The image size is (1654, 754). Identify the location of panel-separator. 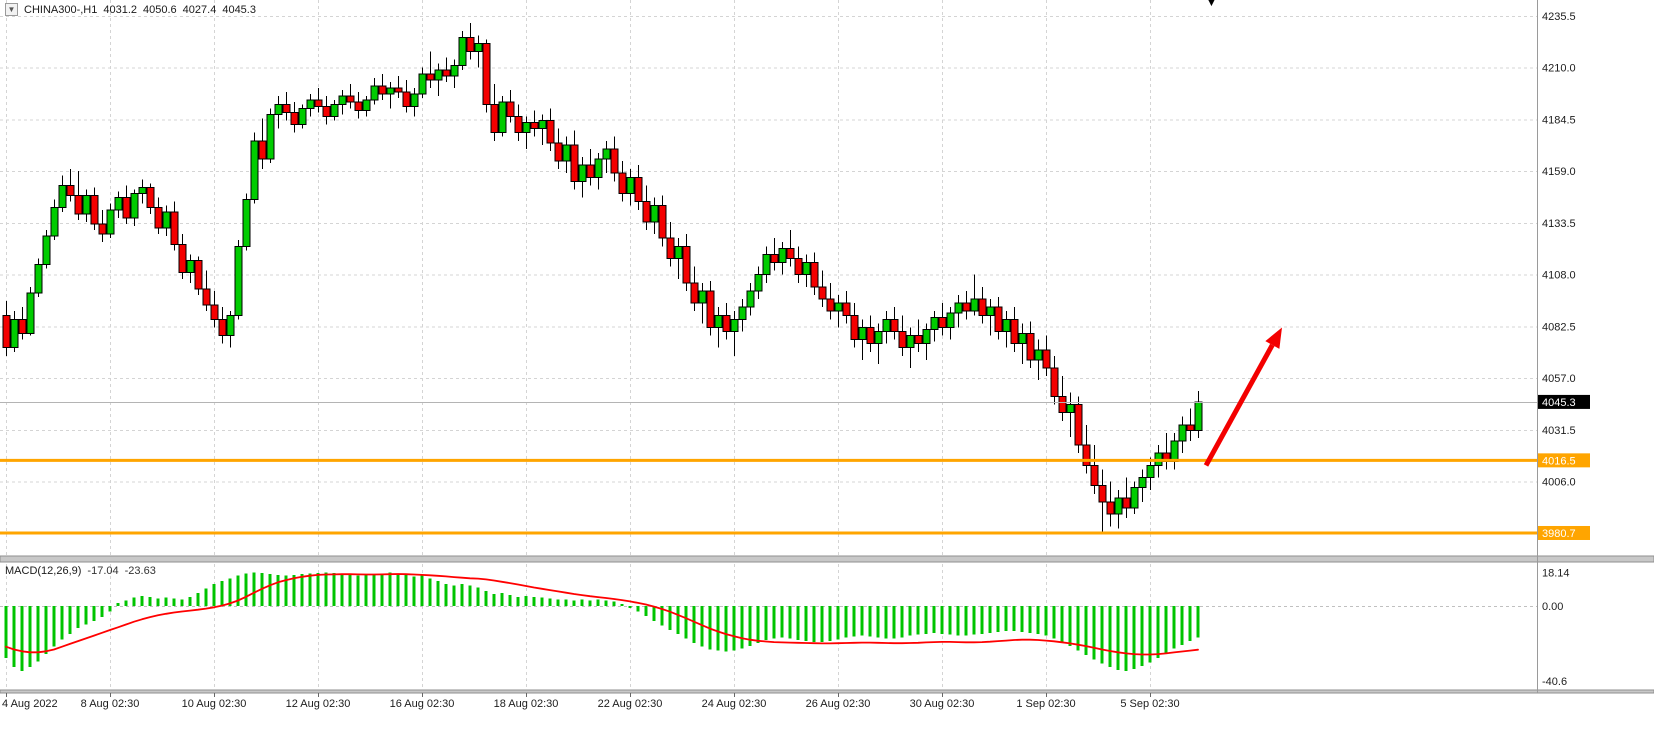
(827, 559).